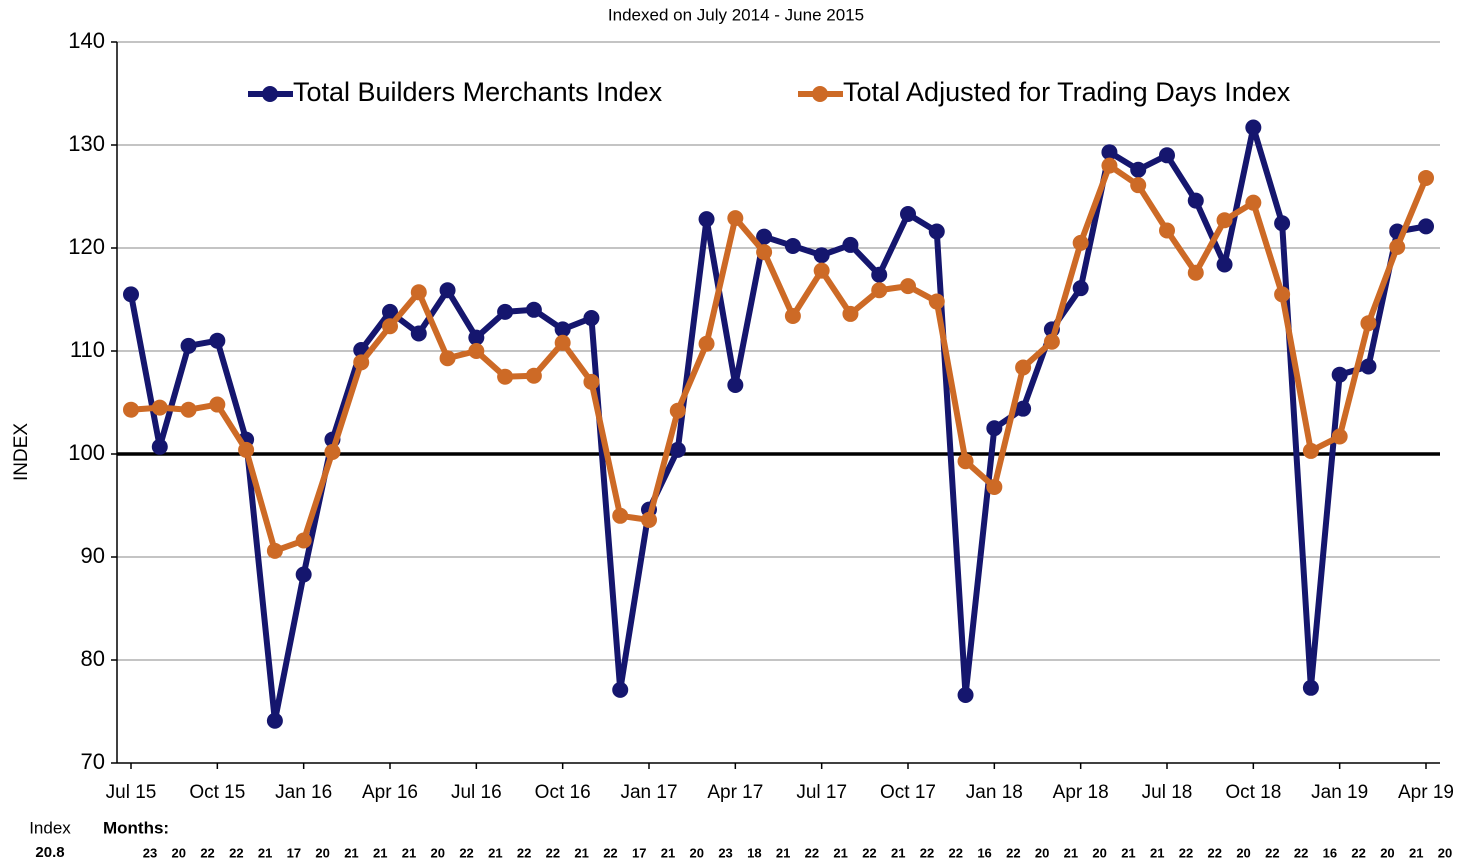  What do you see at coordinates (50, 827) in the screenshot?
I see `table-row-label: Index` at bounding box center [50, 827].